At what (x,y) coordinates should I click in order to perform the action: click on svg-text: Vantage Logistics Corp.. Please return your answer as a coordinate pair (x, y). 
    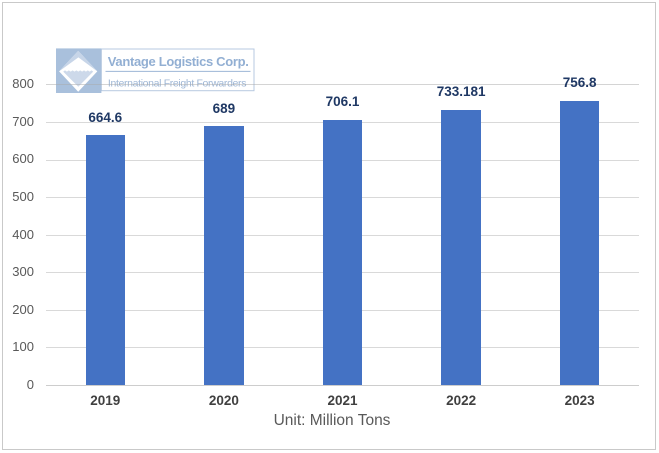
    Looking at the image, I should click on (178, 61).